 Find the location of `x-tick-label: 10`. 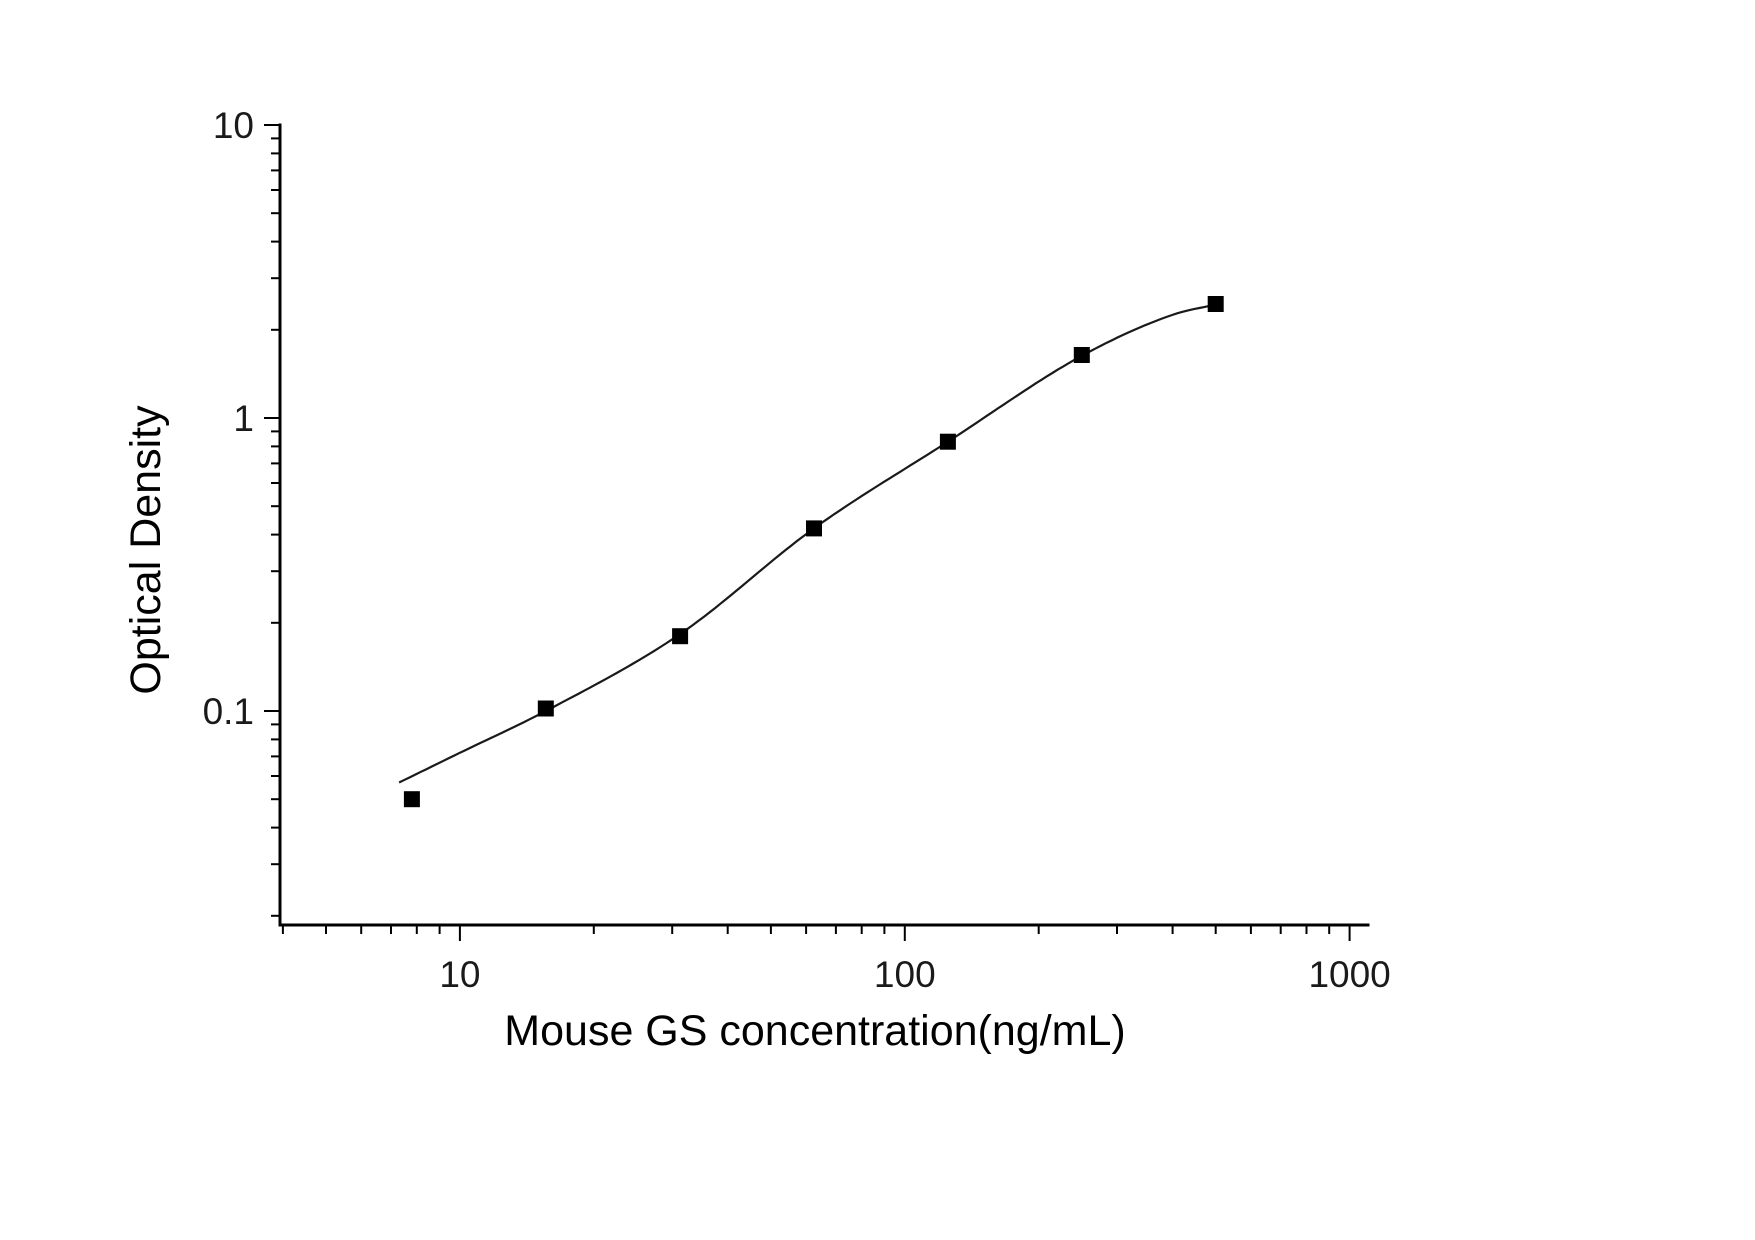

x-tick-label: 10 is located at coordinates (459, 974).